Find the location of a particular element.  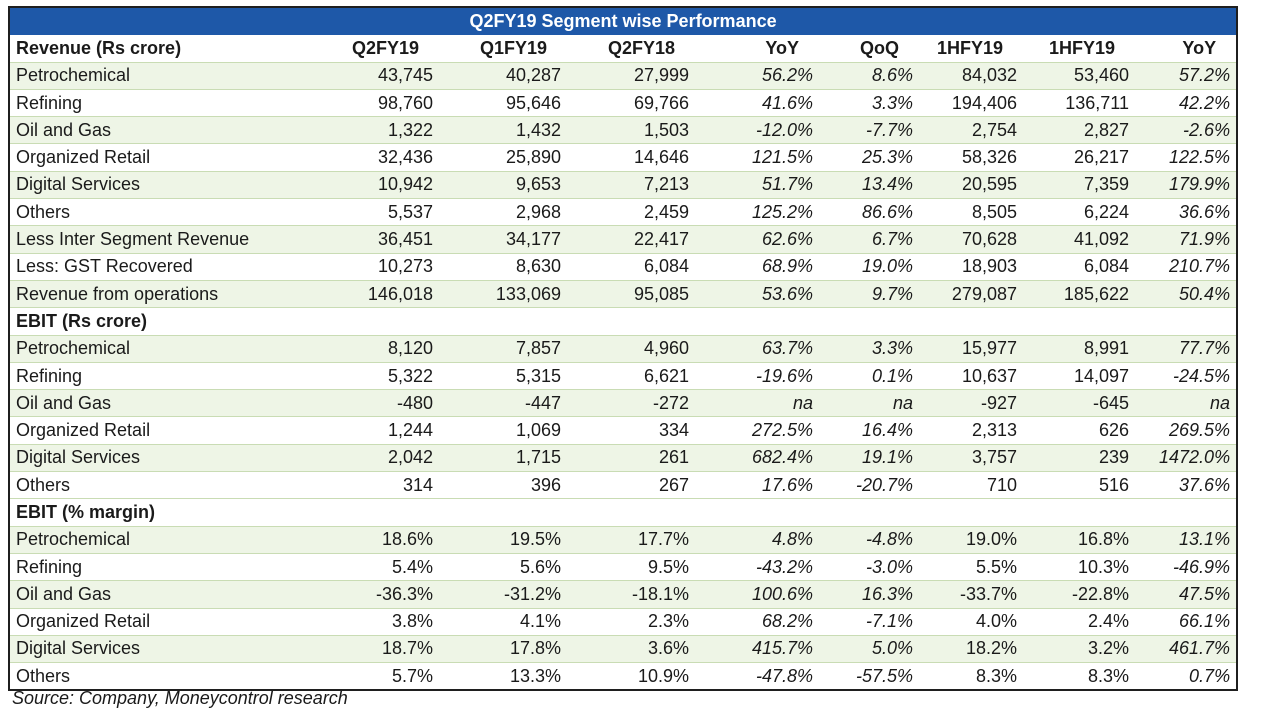

table-cell: -7.1% is located at coordinates (869, 621).